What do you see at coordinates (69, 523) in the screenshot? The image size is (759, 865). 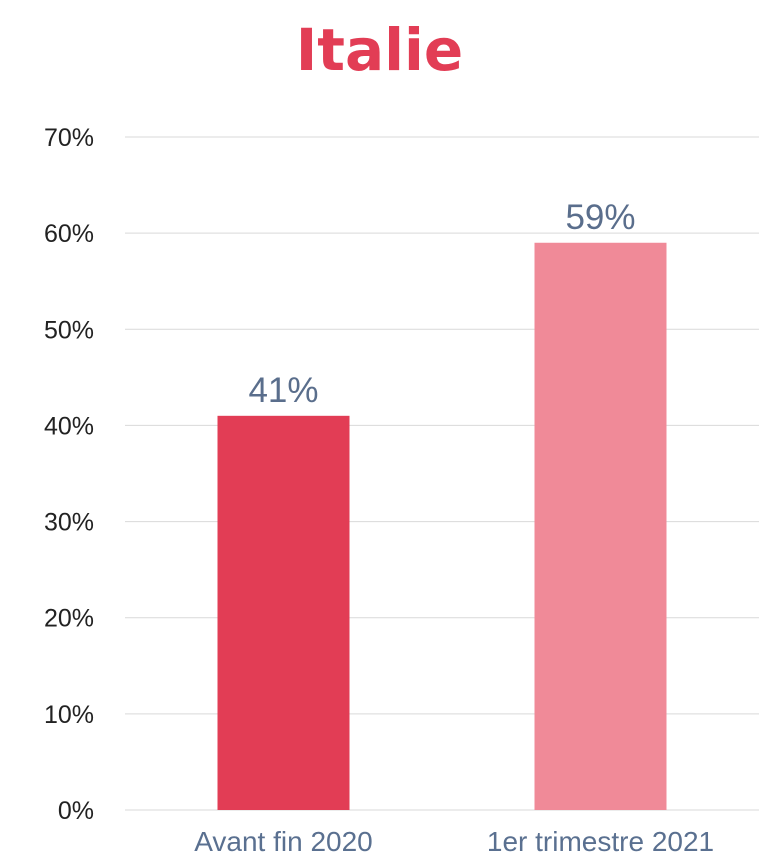 I see `y-tick-label: 30%` at bounding box center [69, 523].